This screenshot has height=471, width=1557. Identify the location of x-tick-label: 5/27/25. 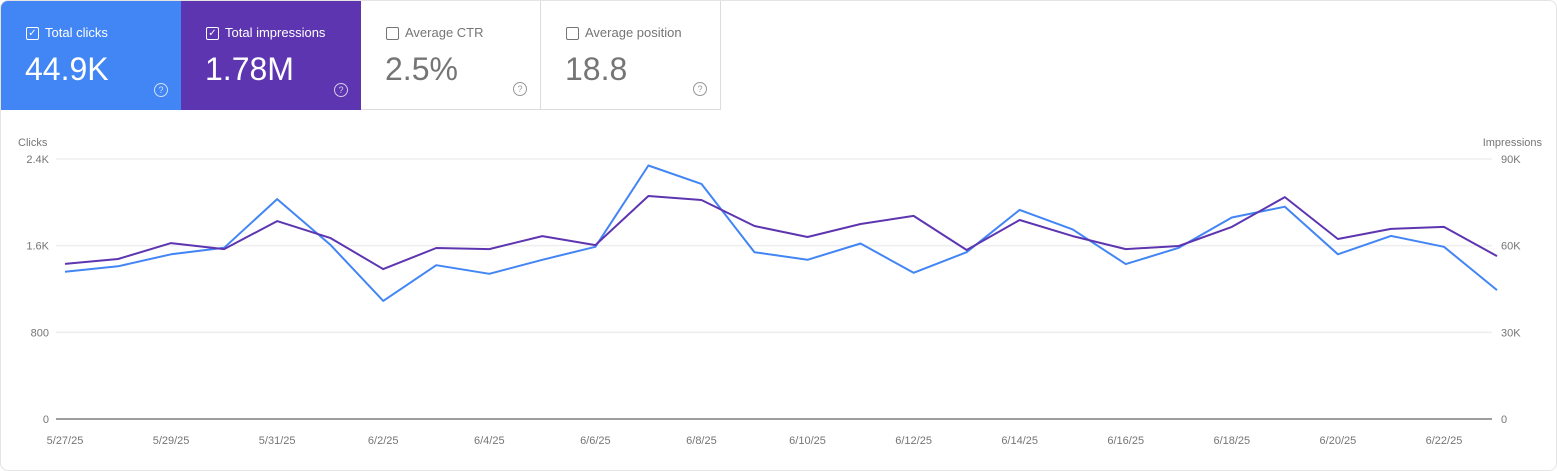
(65, 441).